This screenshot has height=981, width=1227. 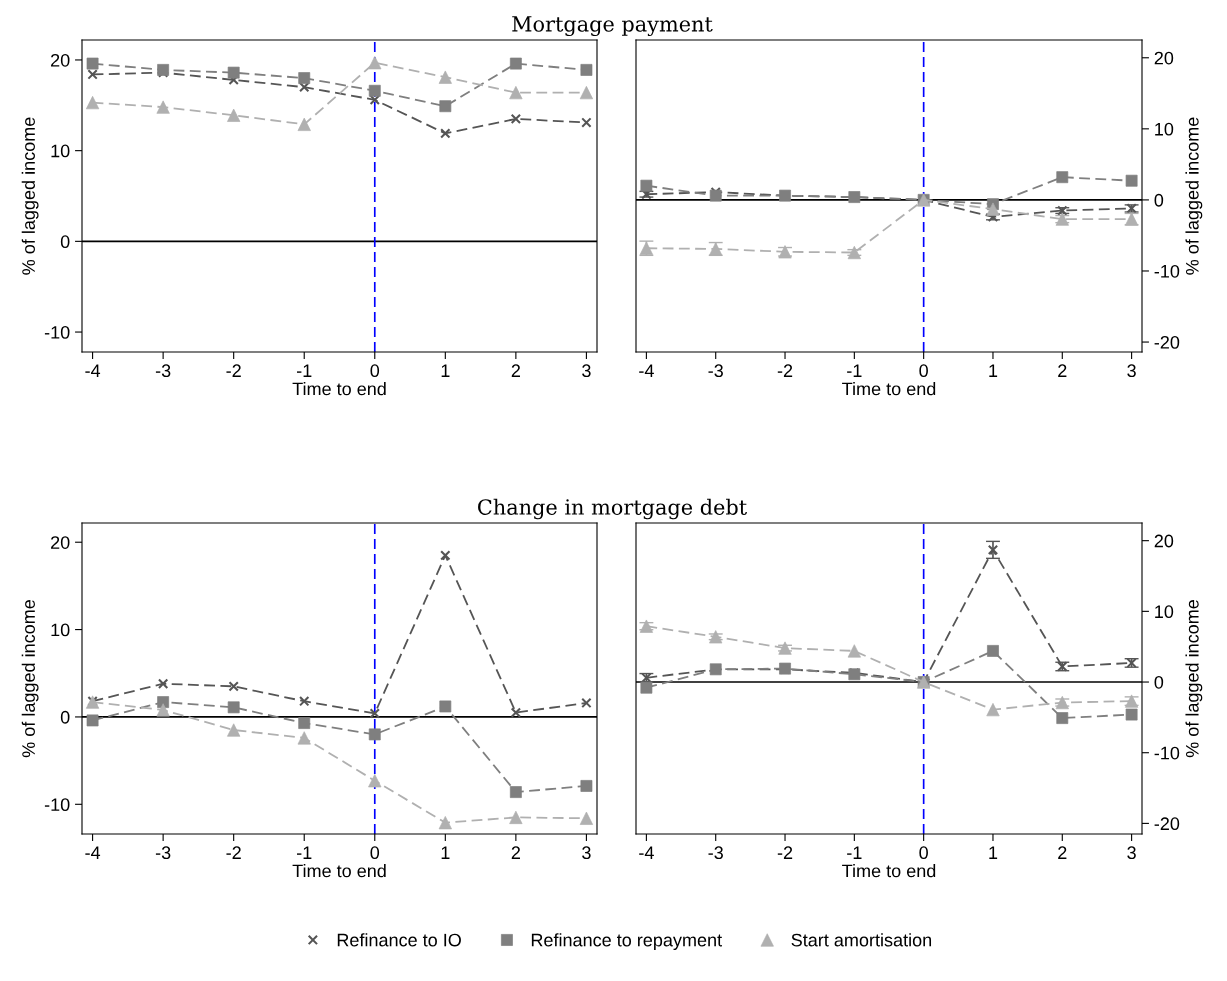 What do you see at coordinates (612, 26) in the screenshot?
I see `chart-title: Mortgage payment` at bounding box center [612, 26].